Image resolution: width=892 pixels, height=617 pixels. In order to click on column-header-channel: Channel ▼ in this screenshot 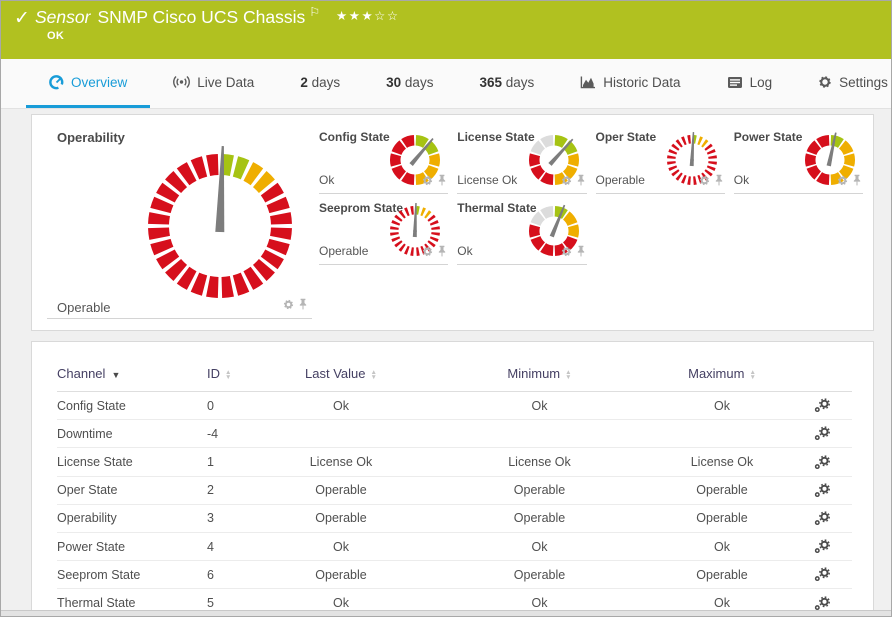, I will do `click(132, 377)`.